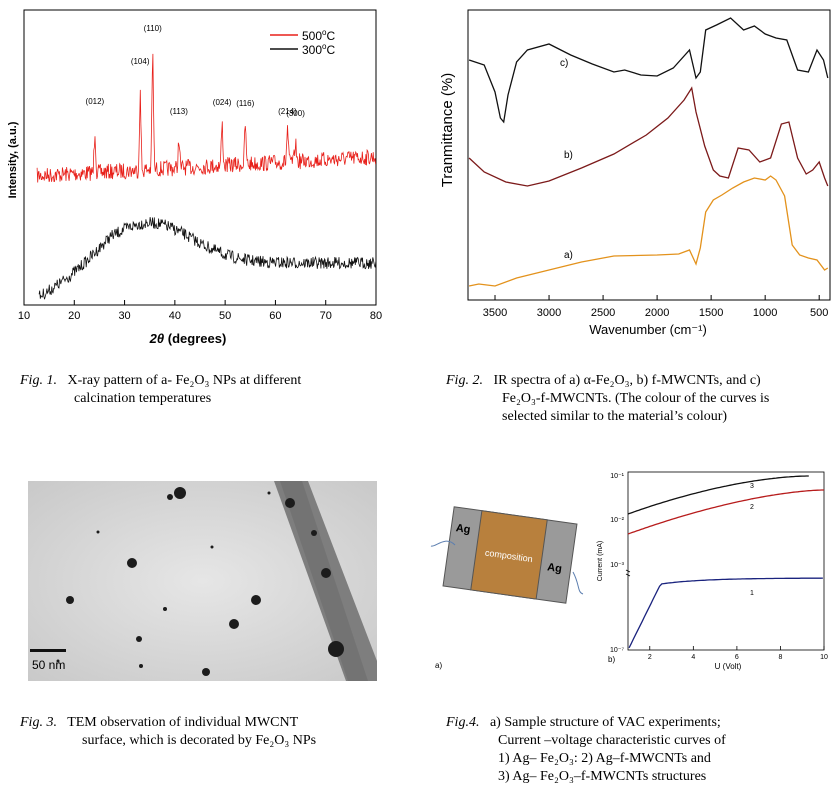  I want to click on fig1-xtick-label: 70, so click(326, 316).